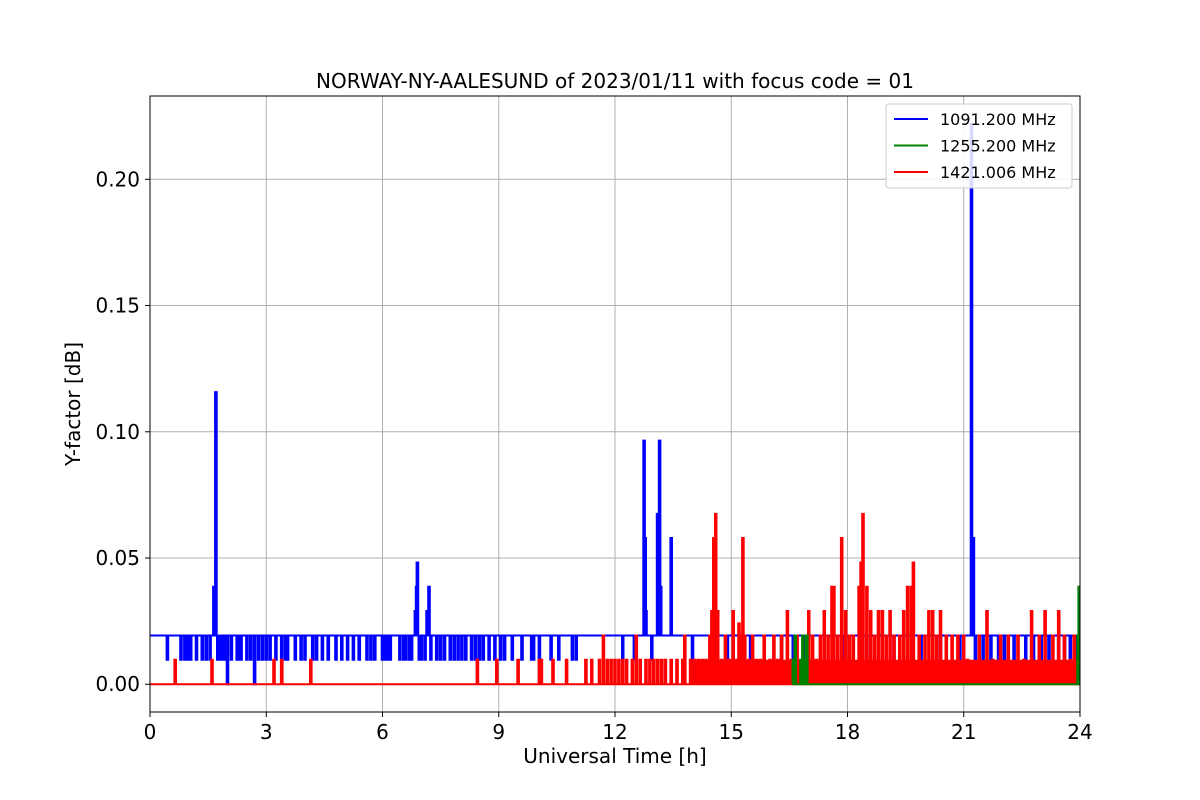 The height and width of the screenshot is (800, 1200). What do you see at coordinates (117, 558) in the screenshot?
I see `y-tick-label: 0.05` at bounding box center [117, 558].